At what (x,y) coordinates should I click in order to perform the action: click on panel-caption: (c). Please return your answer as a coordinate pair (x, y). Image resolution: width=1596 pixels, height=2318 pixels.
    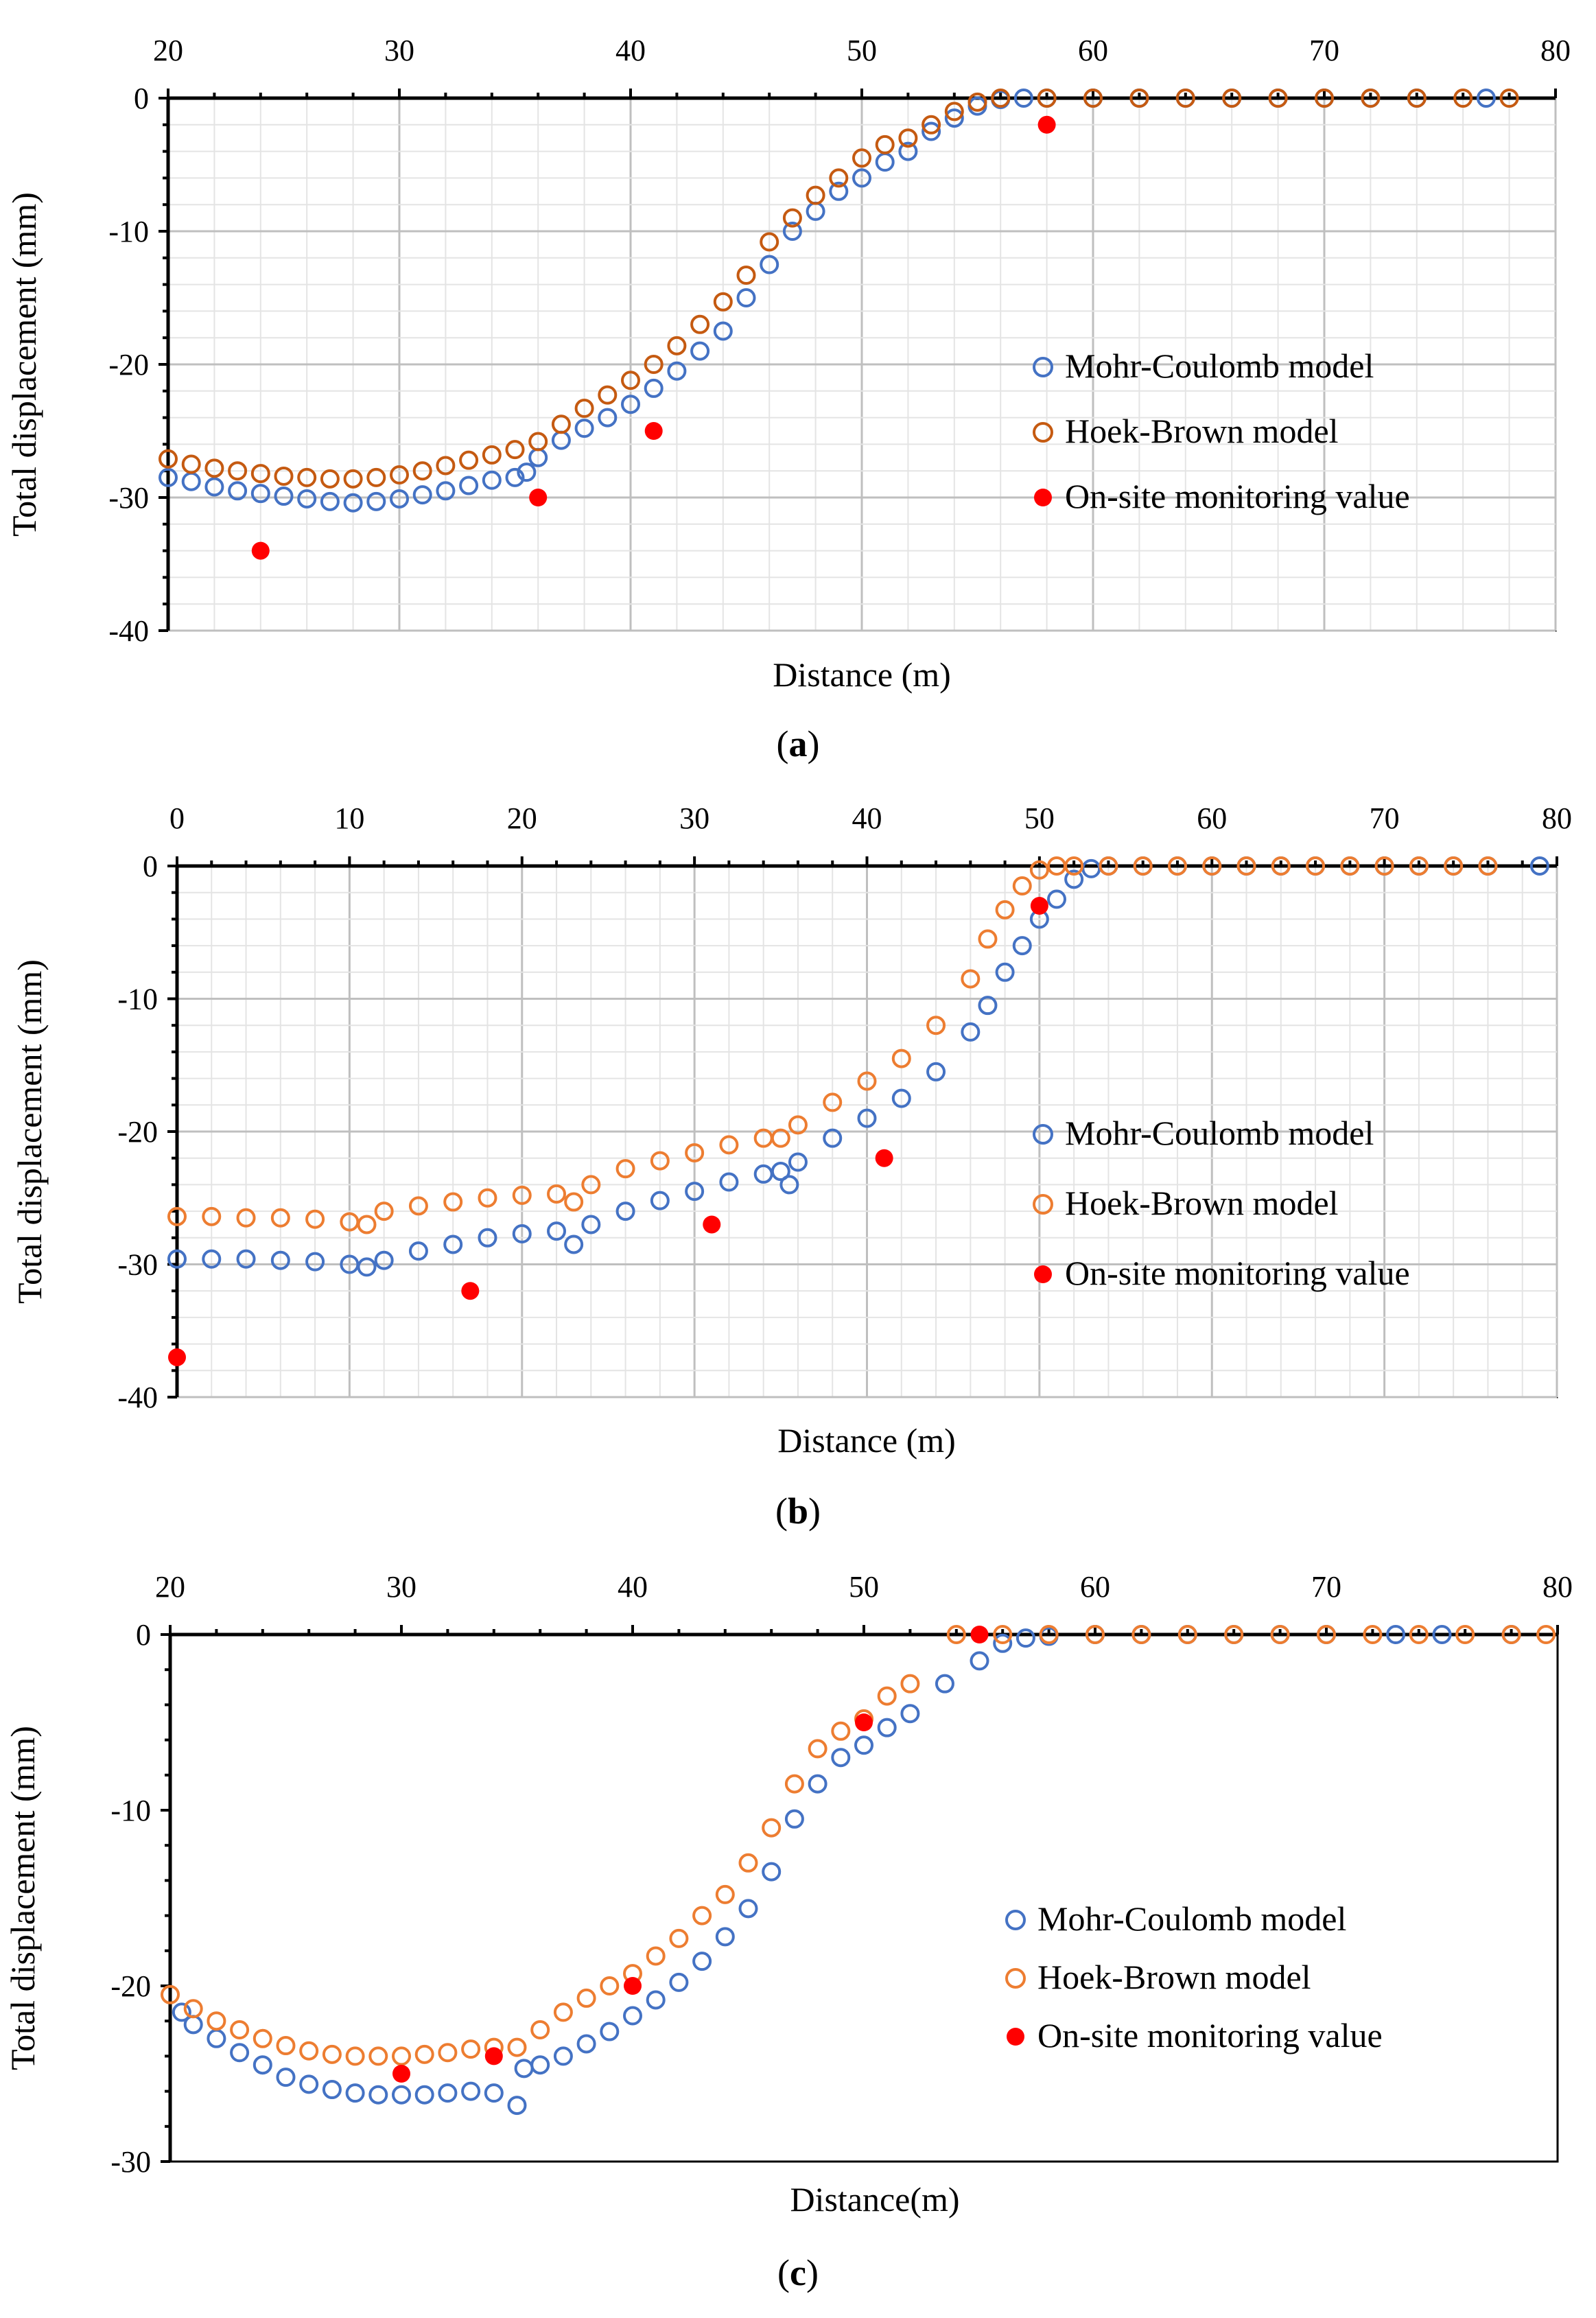
    Looking at the image, I should click on (798, 2272).